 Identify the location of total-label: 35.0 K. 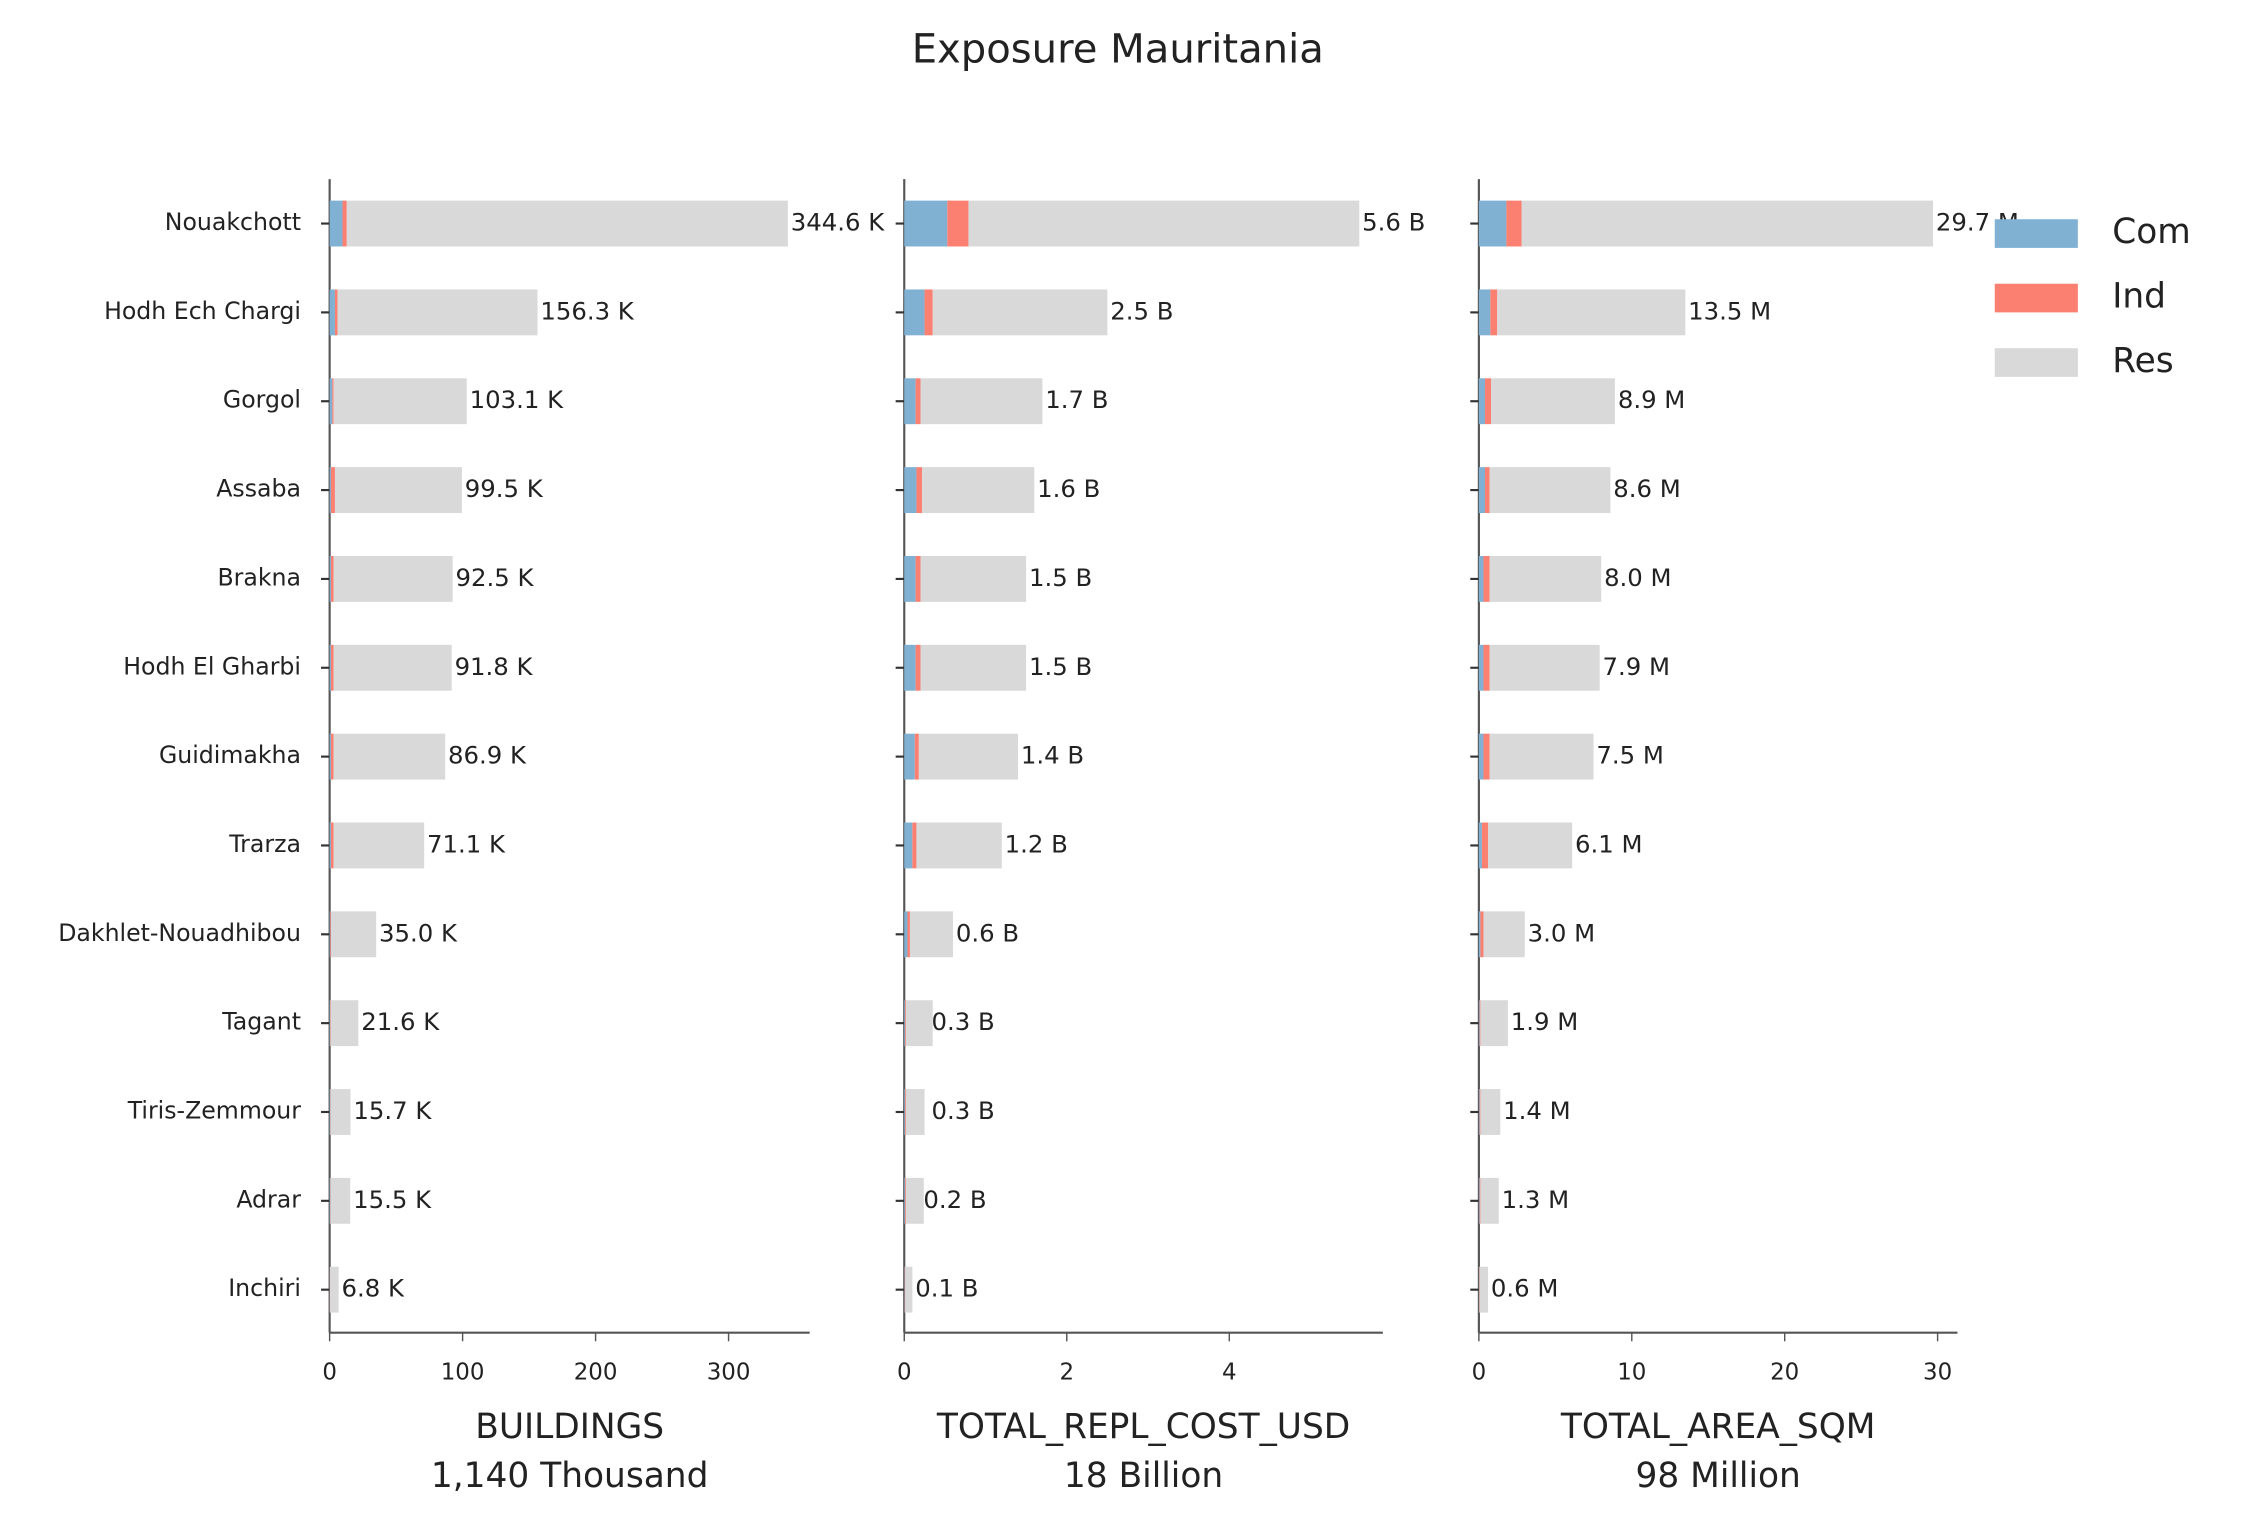
(418, 932).